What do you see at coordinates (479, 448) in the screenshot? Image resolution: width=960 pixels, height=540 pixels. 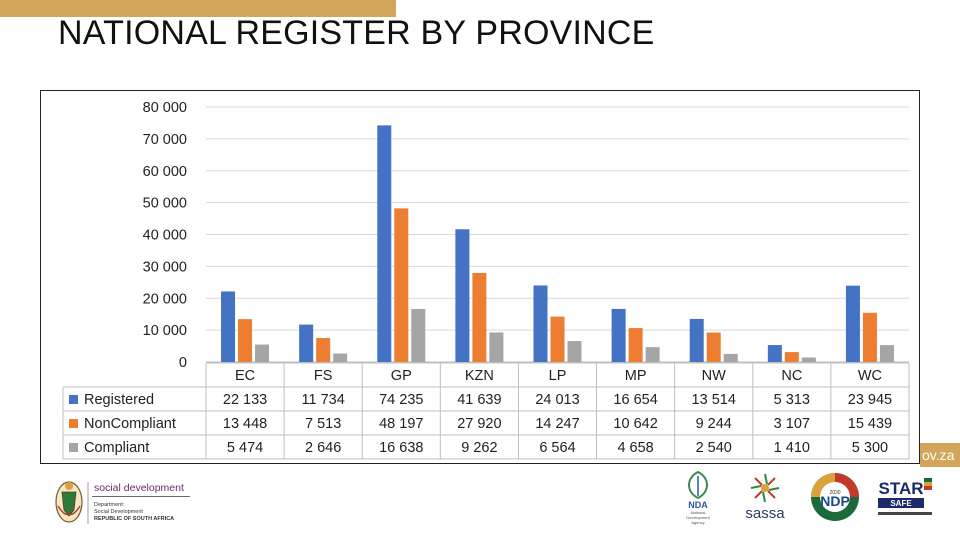 I see `data-label: 9 262` at bounding box center [479, 448].